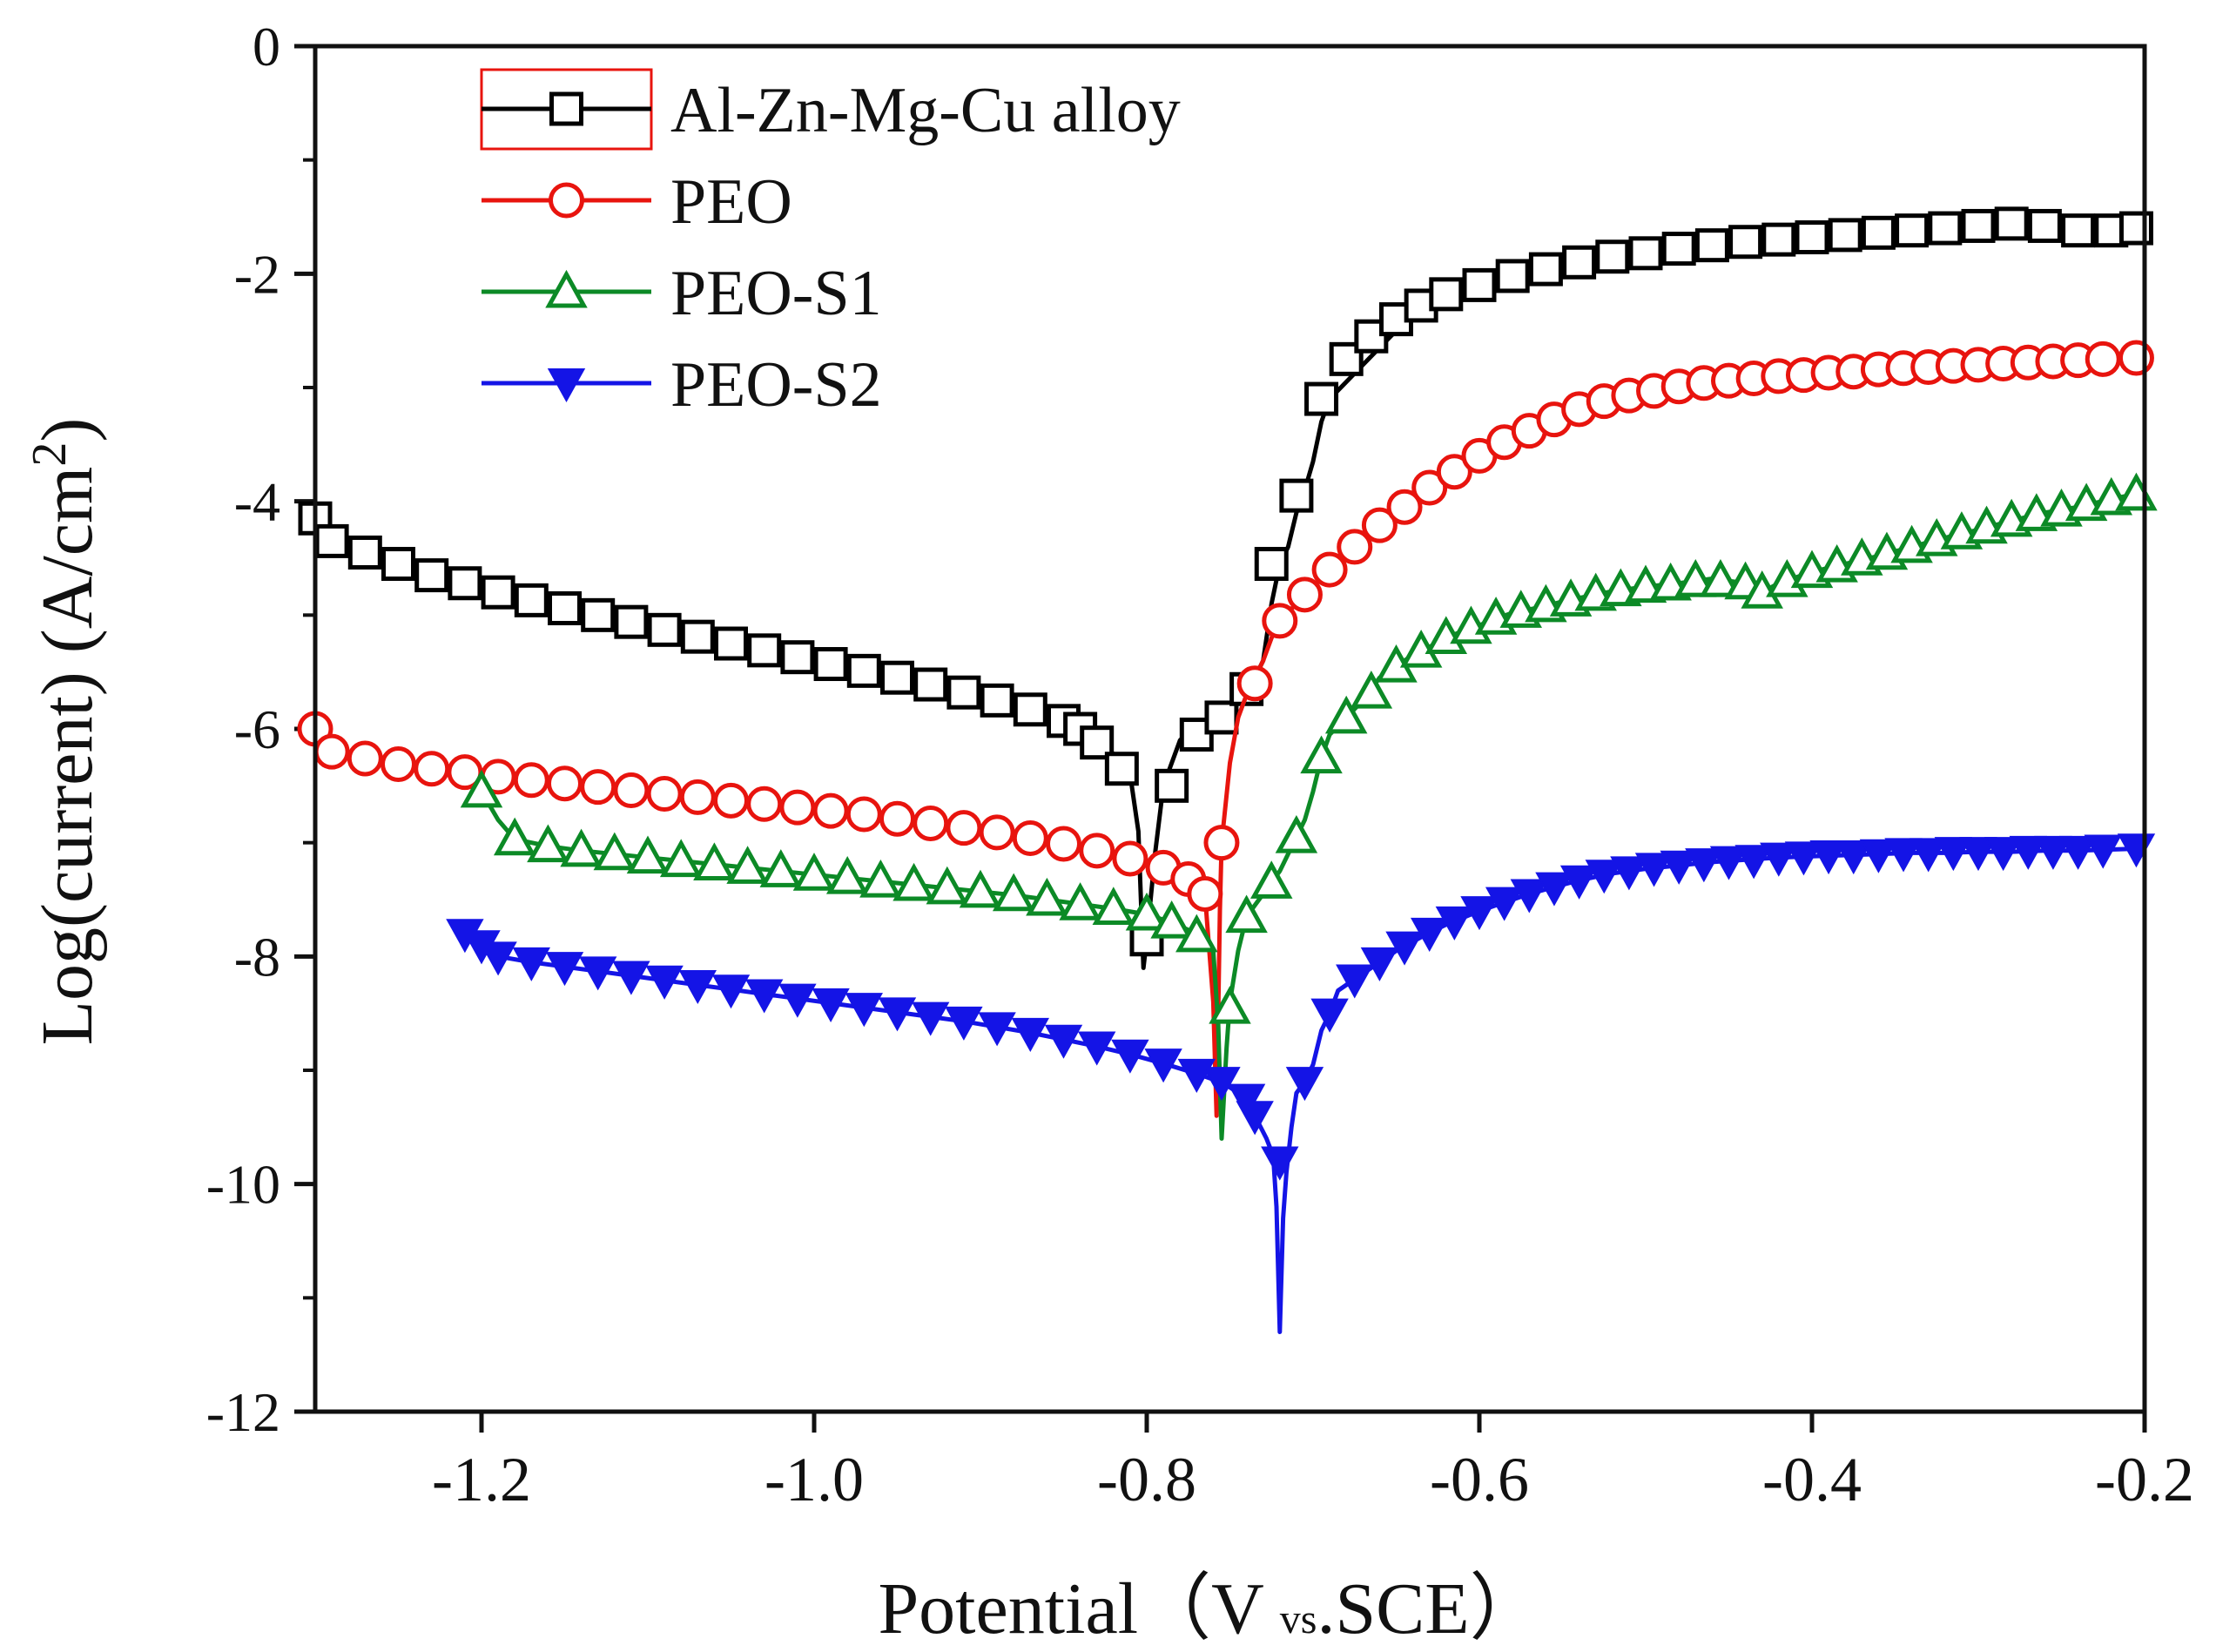  What do you see at coordinates (1812, 1479) in the screenshot?
I see `x-tick-label: -0.4` at bounding box center [1812, 1479].